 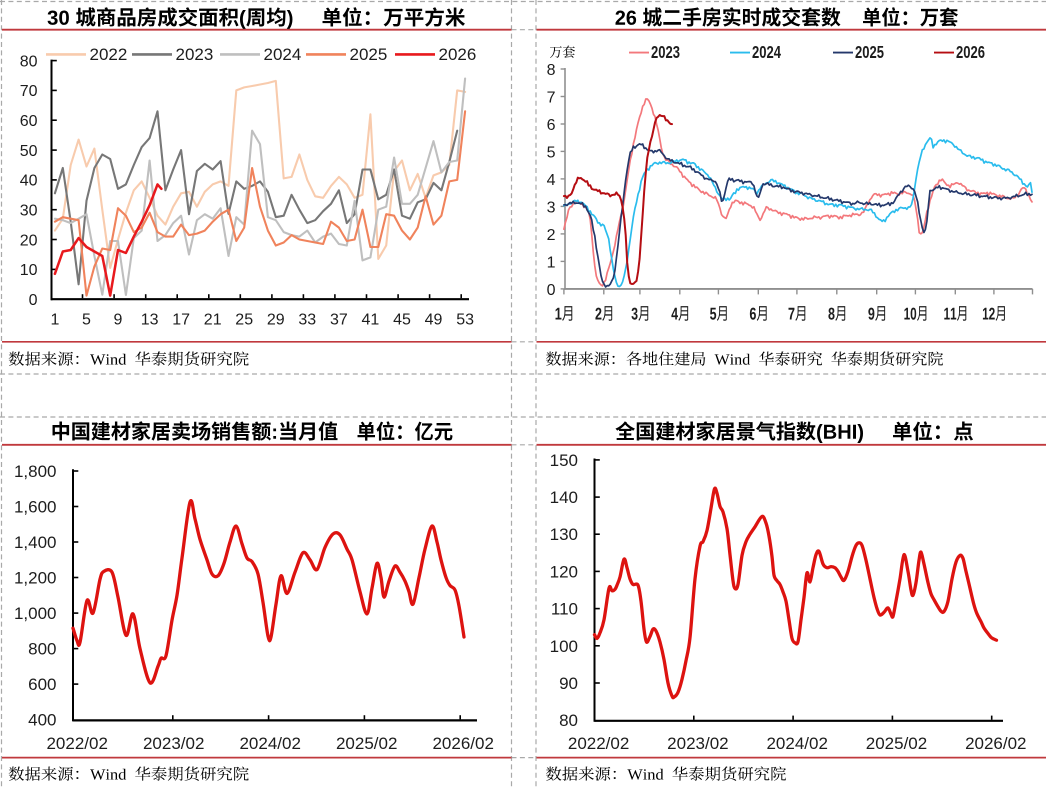 What do you see at coordinates (29, 121) in the screenshot?
I see `svg-text: 60` at bounding box center [29, 121].